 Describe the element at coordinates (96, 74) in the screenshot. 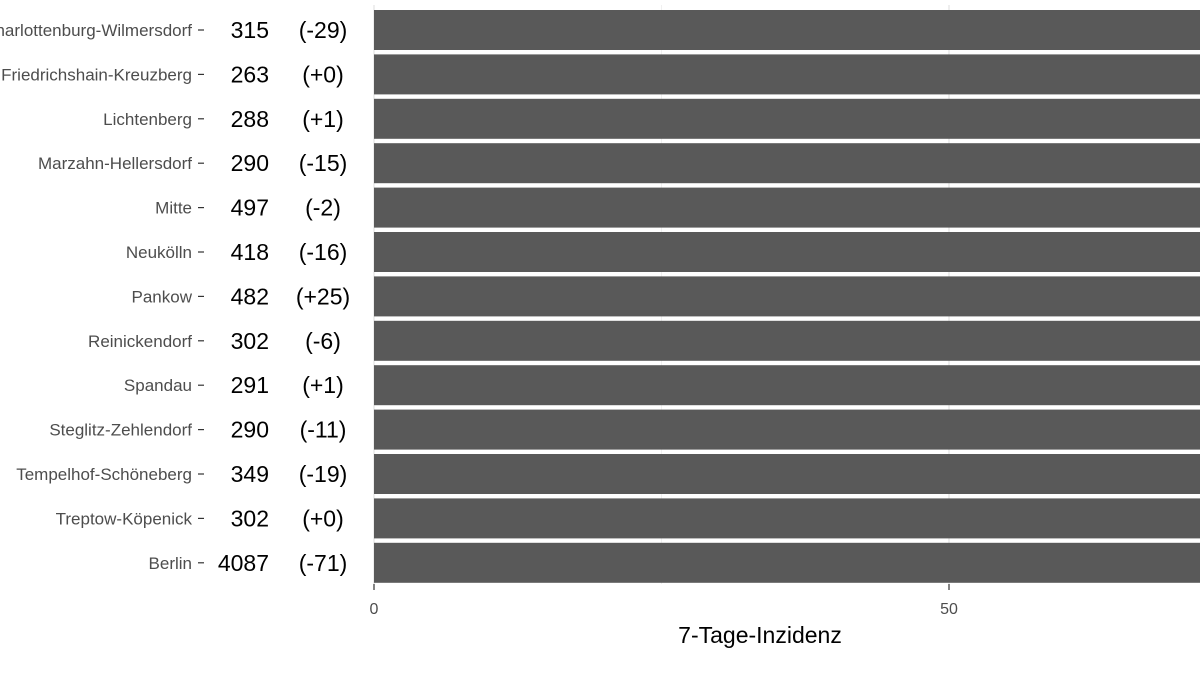

I see `category-label: Friedrichshain-Kreuzberg` at that location.